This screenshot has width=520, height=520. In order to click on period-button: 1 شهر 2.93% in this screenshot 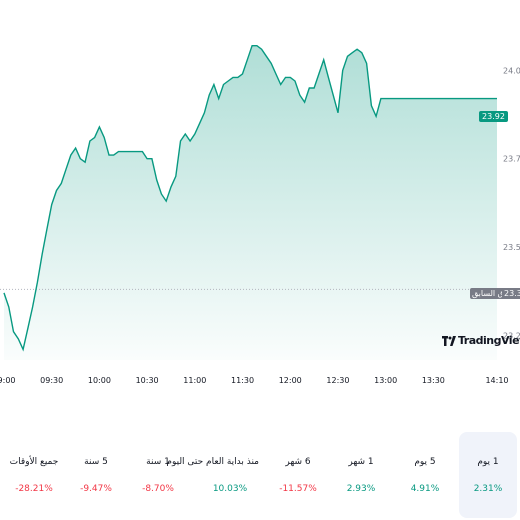, I will do `click(361, 475)`.